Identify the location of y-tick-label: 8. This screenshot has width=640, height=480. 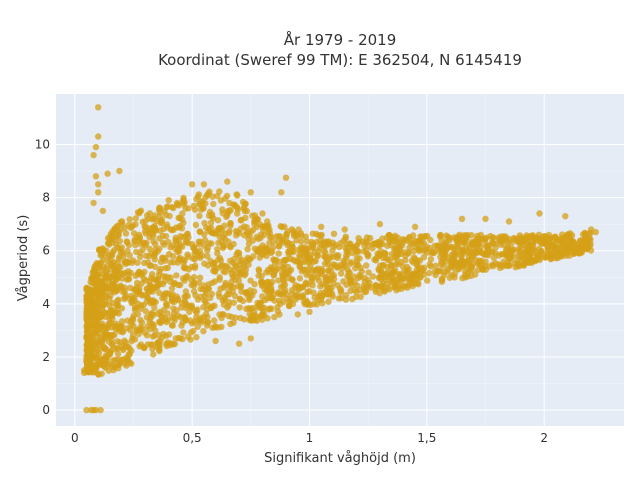
(46, 198).